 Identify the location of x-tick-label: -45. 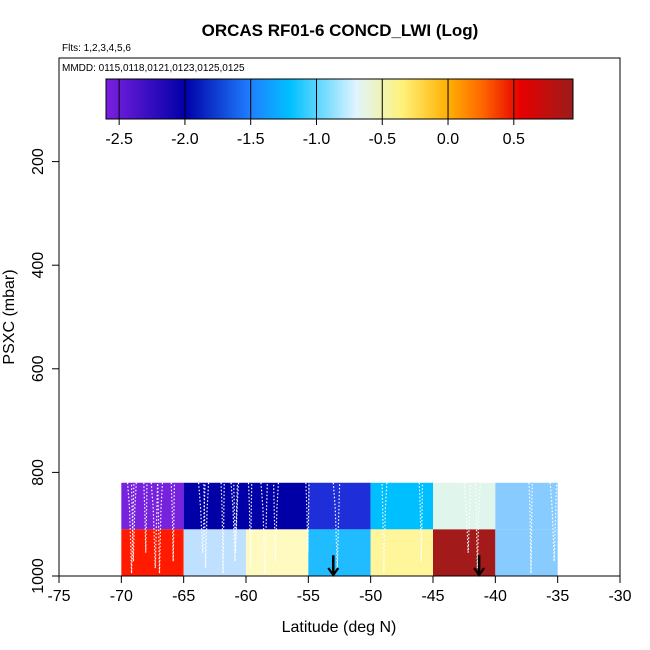
(432, 596).